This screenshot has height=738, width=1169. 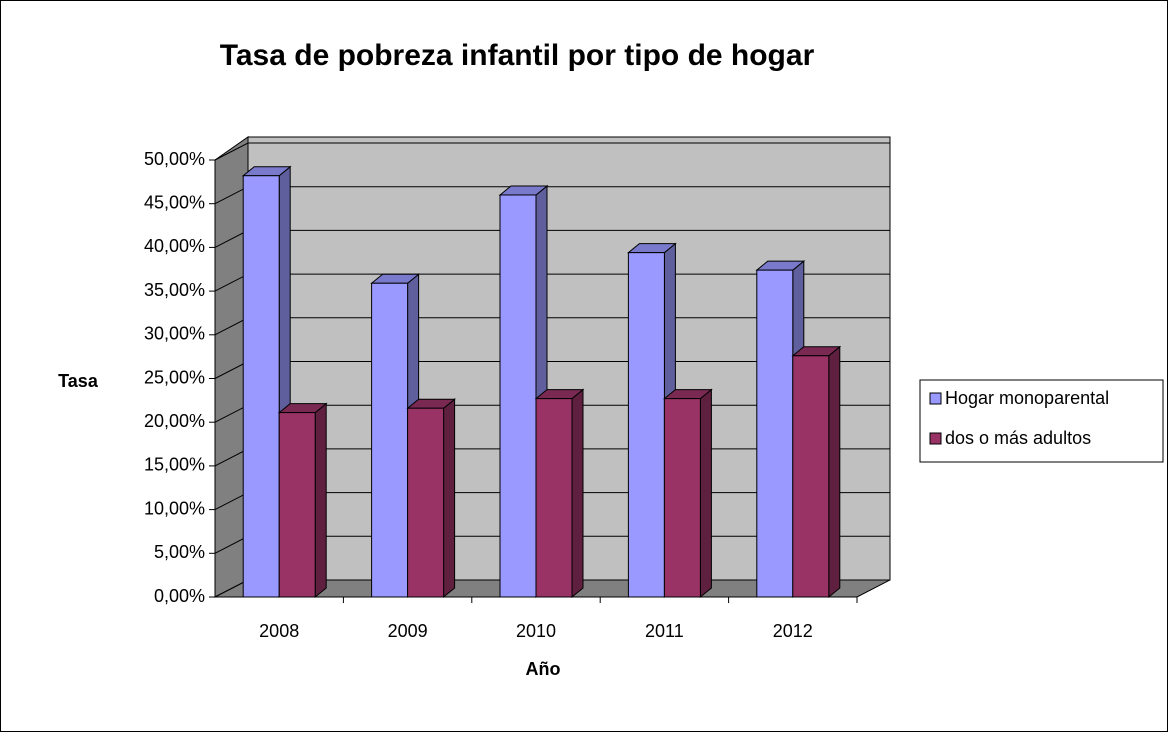 What do you see at coordinates (174, 334) in the screenshot?
I see `y-tick-label: 30,00%` at bounding box center [174, 334].